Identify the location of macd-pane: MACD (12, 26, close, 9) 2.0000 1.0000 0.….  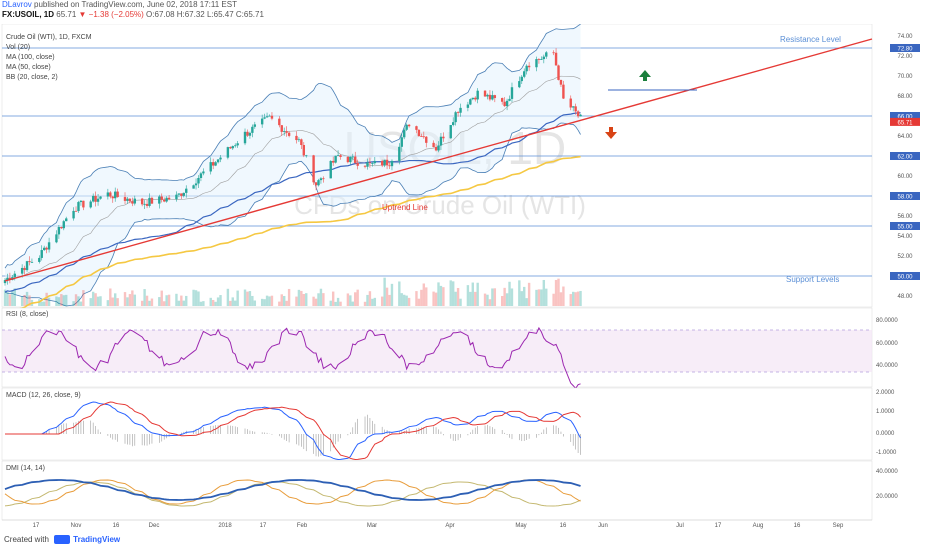
(449, 424).